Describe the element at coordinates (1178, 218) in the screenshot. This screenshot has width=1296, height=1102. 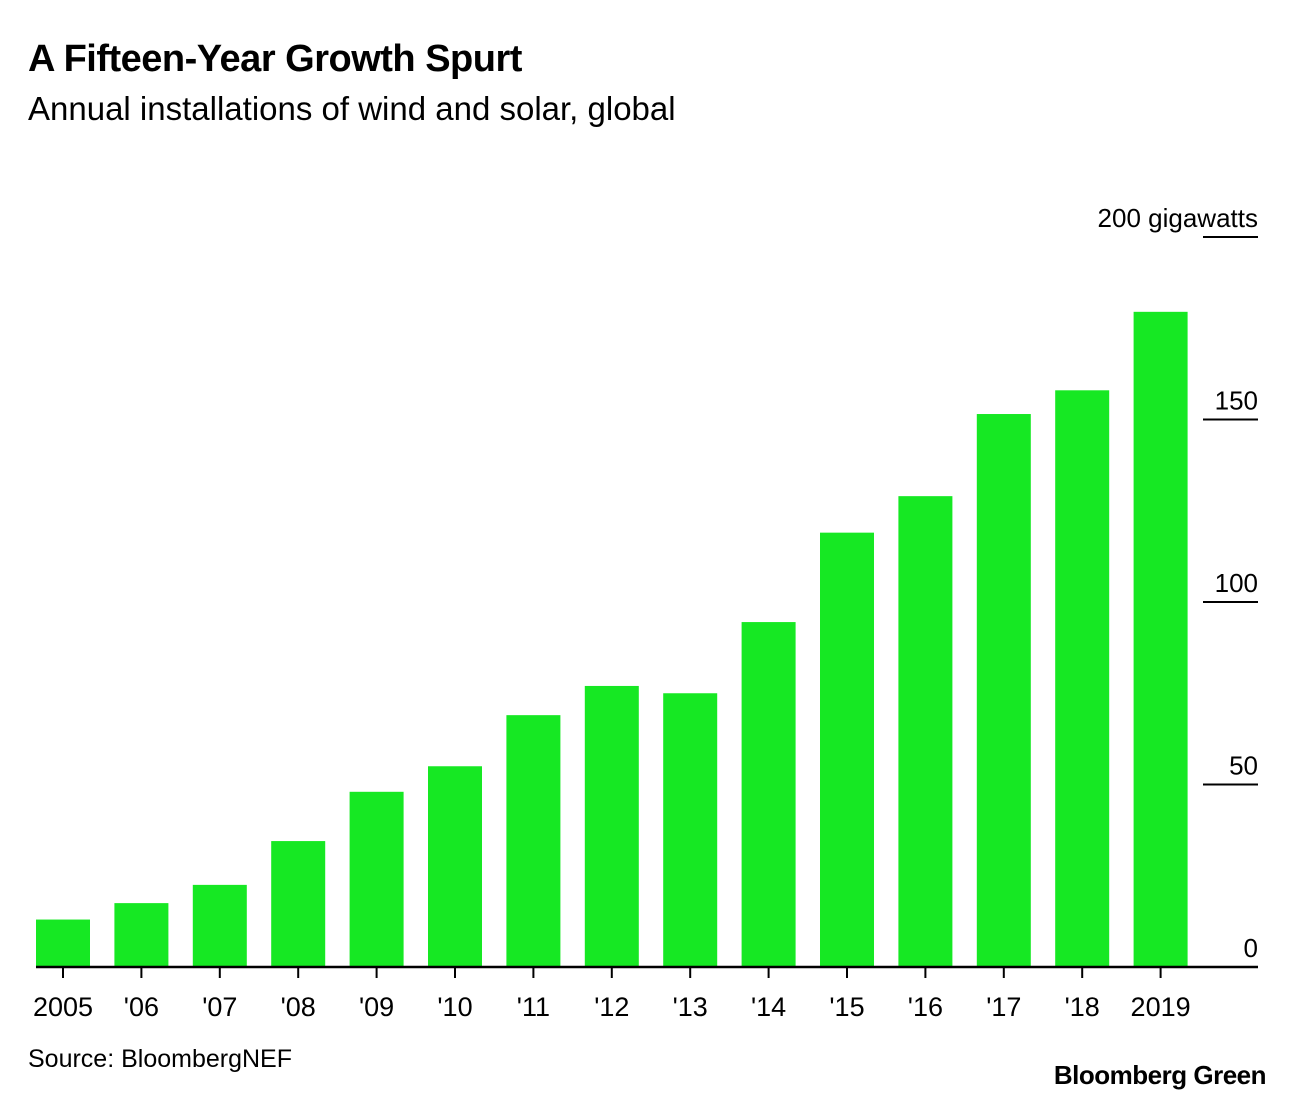
I see `y-tick-label-200: 200 gigawatts` at that location.